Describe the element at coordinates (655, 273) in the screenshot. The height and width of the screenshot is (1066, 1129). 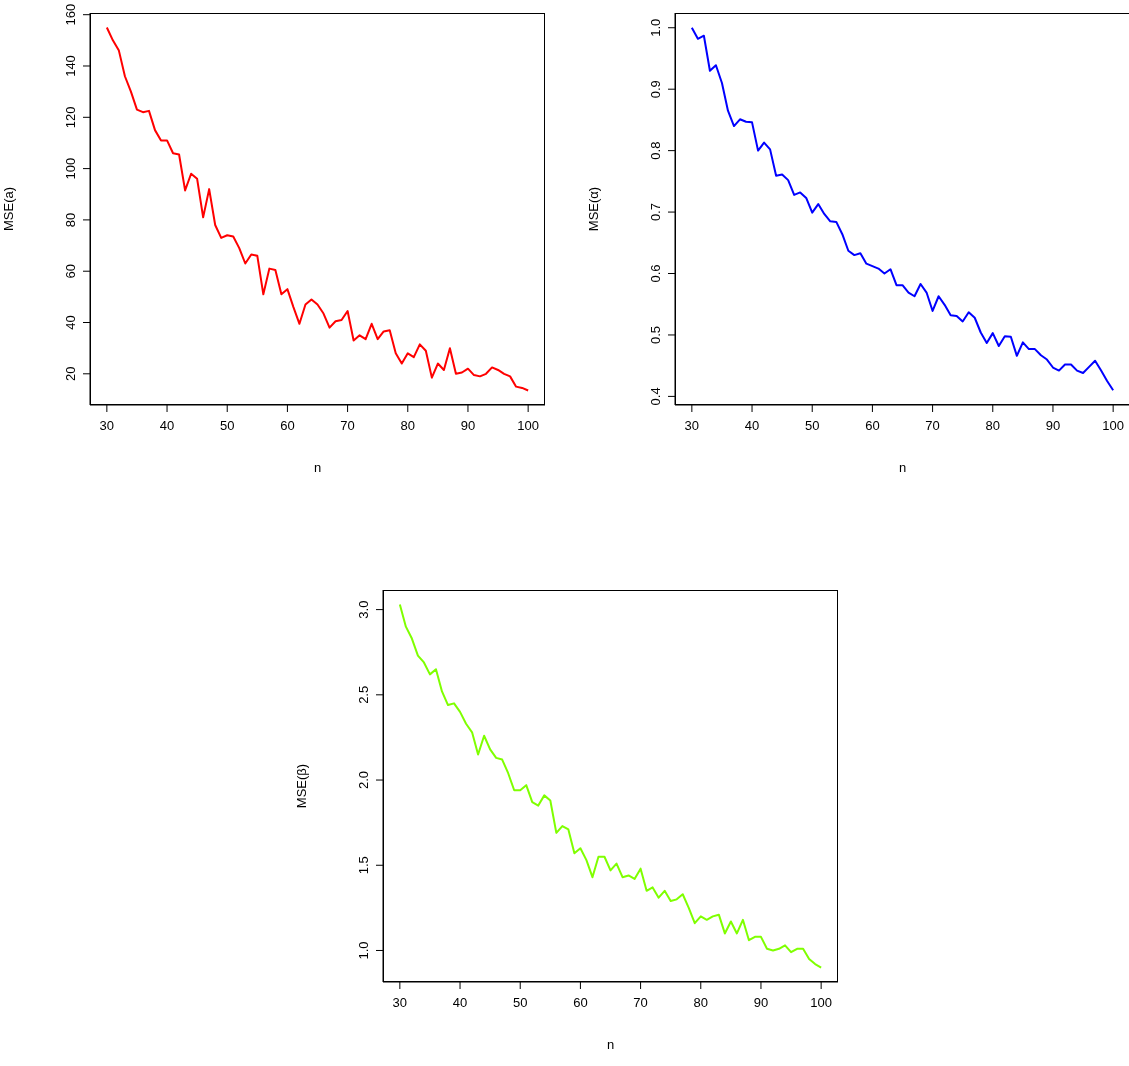
I see `y-tick-label: 0.6` at that location.